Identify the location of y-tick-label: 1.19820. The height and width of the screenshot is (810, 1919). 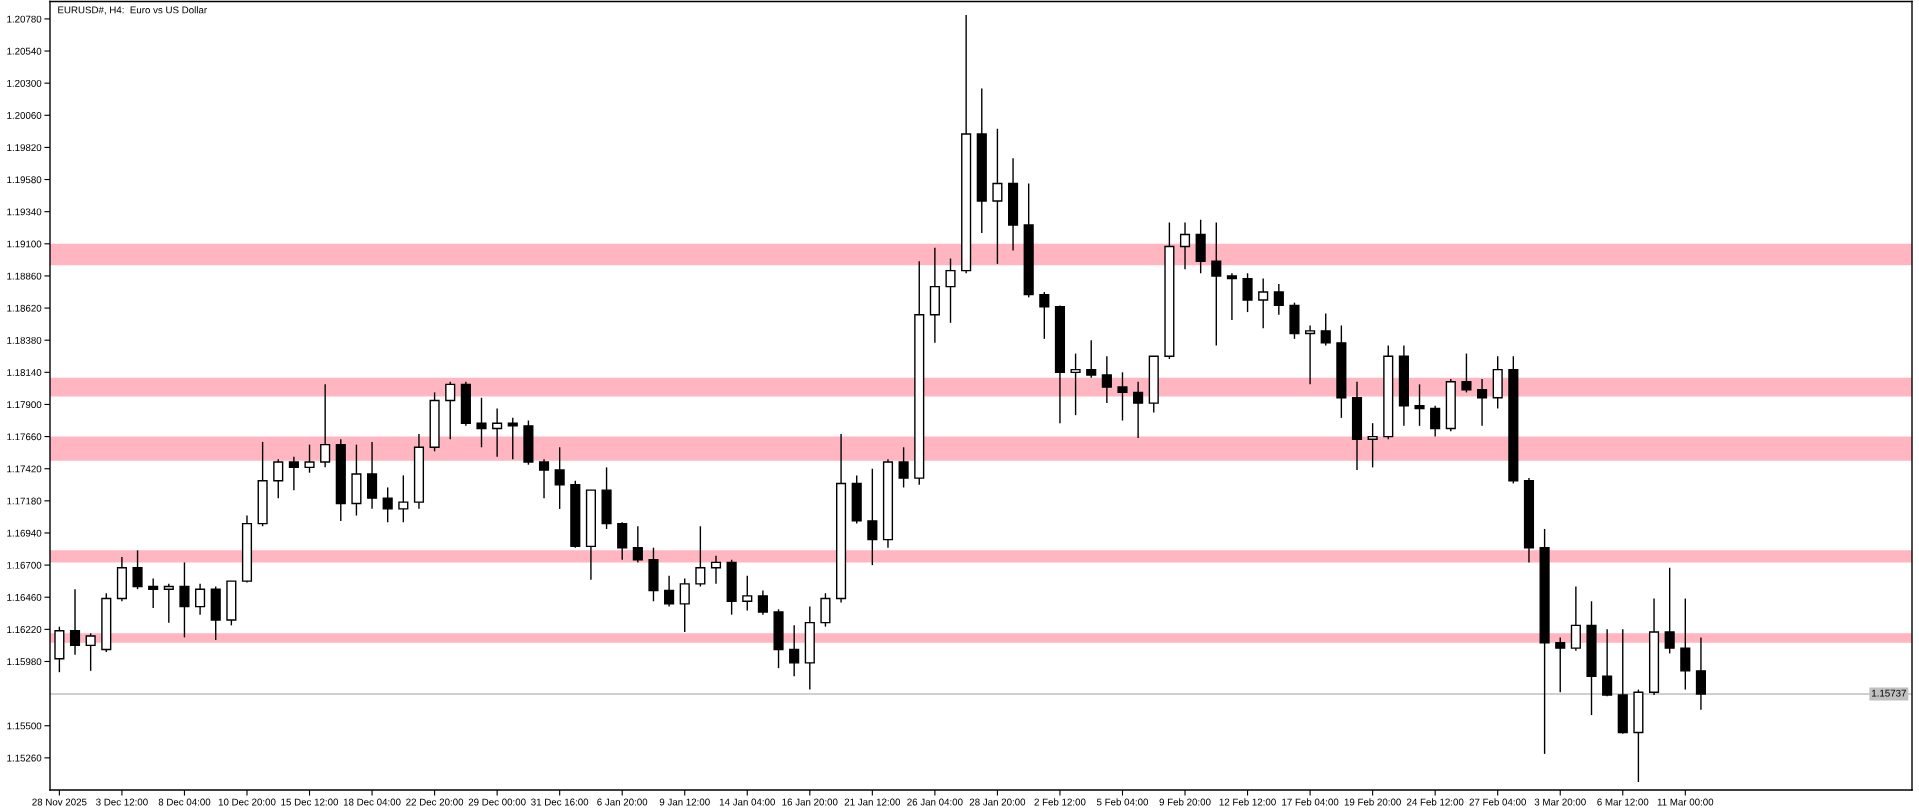
(24, 148).